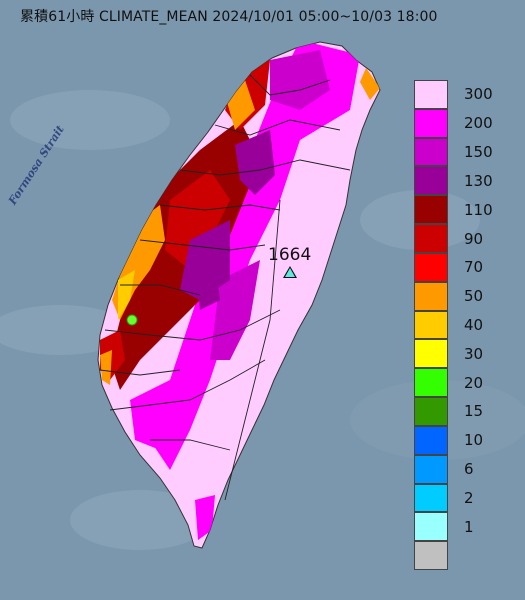 The height and width of the screenshot is (600, 525). I want to click on legend-label: 90, so click(474, 238).